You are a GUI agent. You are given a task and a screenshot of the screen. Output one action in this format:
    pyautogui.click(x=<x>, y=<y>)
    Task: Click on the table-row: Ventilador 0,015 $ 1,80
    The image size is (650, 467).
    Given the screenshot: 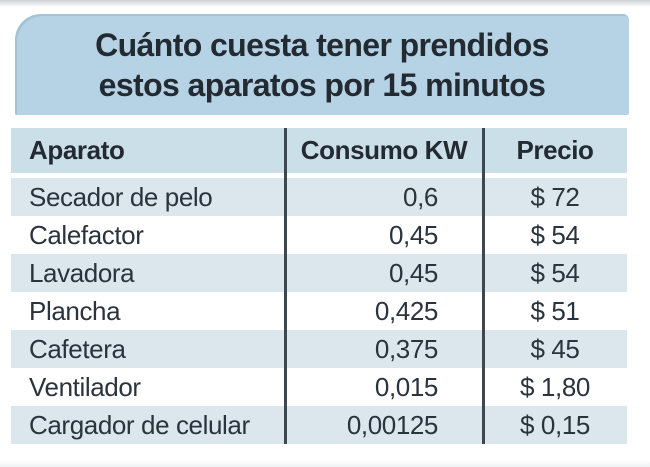 What is the action you would take?
    pyautogui.click(x=319, y=387)
    